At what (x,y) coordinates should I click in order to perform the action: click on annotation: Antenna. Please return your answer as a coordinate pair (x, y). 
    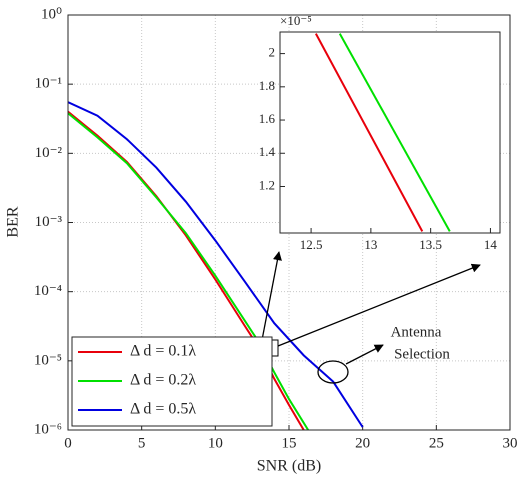
    Looking at the image, I should click on (416, 332).